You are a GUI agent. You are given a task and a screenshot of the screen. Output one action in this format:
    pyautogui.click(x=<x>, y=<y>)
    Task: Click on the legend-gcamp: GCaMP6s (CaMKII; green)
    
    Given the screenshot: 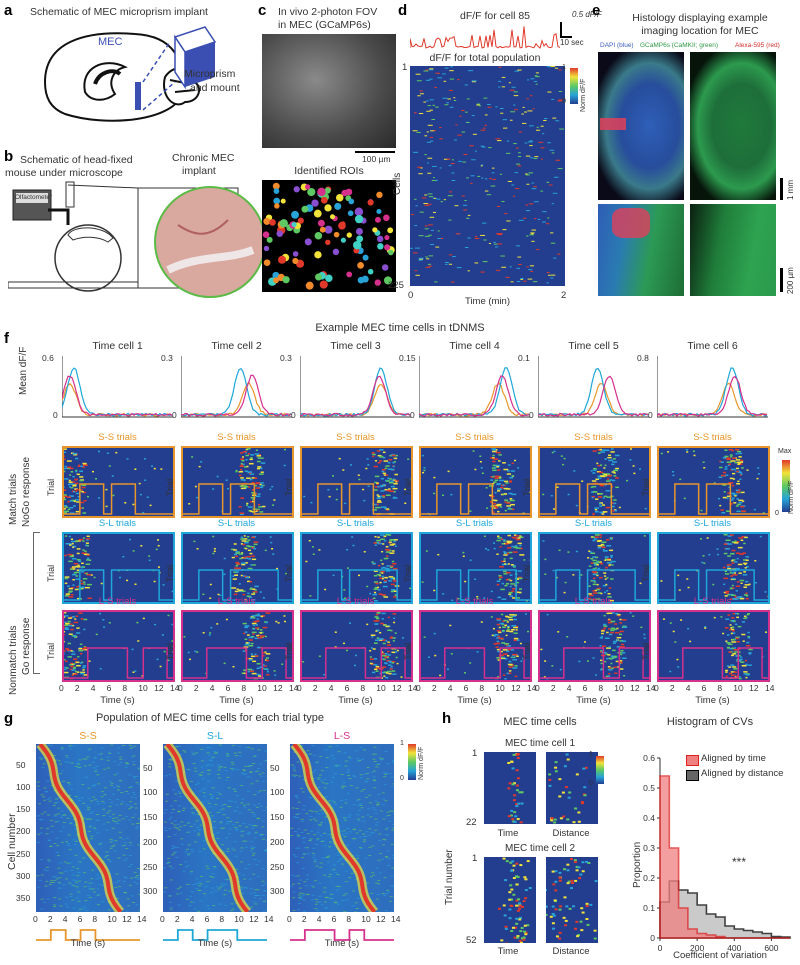 What is the action you would take?
    pyautogui.click(x=679, y=45)
    